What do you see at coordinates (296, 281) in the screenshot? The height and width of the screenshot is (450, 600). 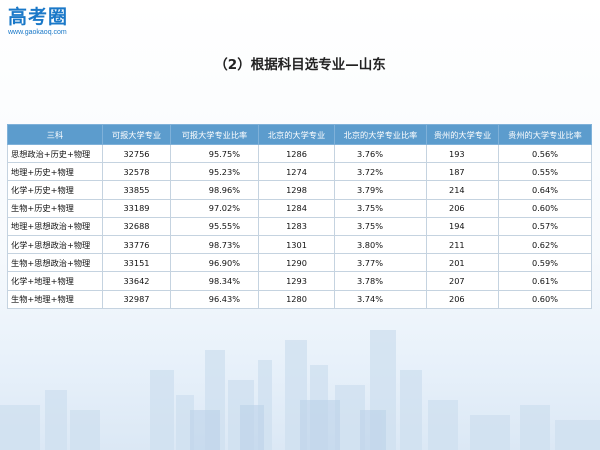 I see `cell-beijing: 1293` at bounding box center [296, 281].